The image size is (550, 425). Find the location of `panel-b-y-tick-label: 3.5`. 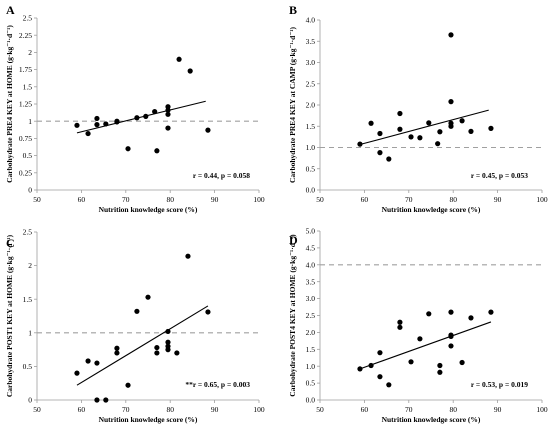

panel-b-y-tick-label: 3.5 is located at coordinates (311, 41).